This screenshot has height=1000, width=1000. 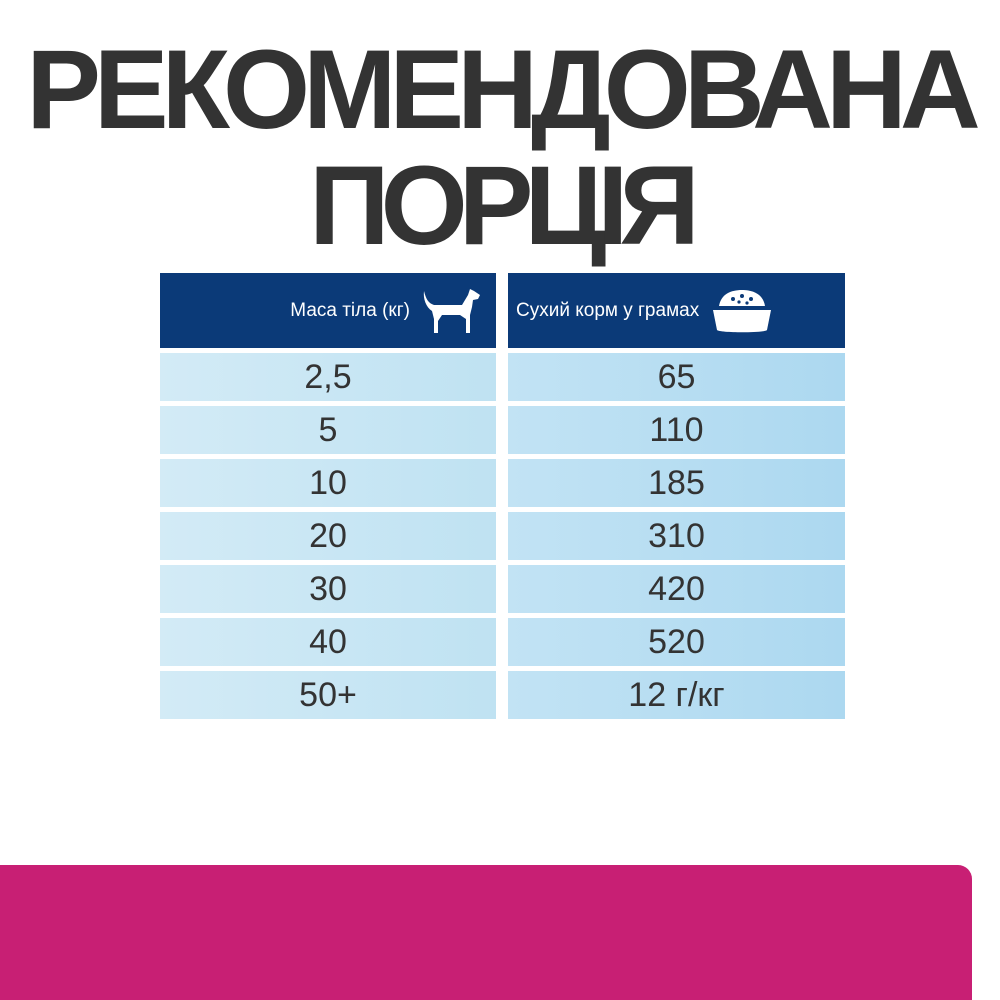 What do you see at coordinates (676, 377) in the screenshot?
I see `food-grams-cell: 65` at bounding box center [676, 377].